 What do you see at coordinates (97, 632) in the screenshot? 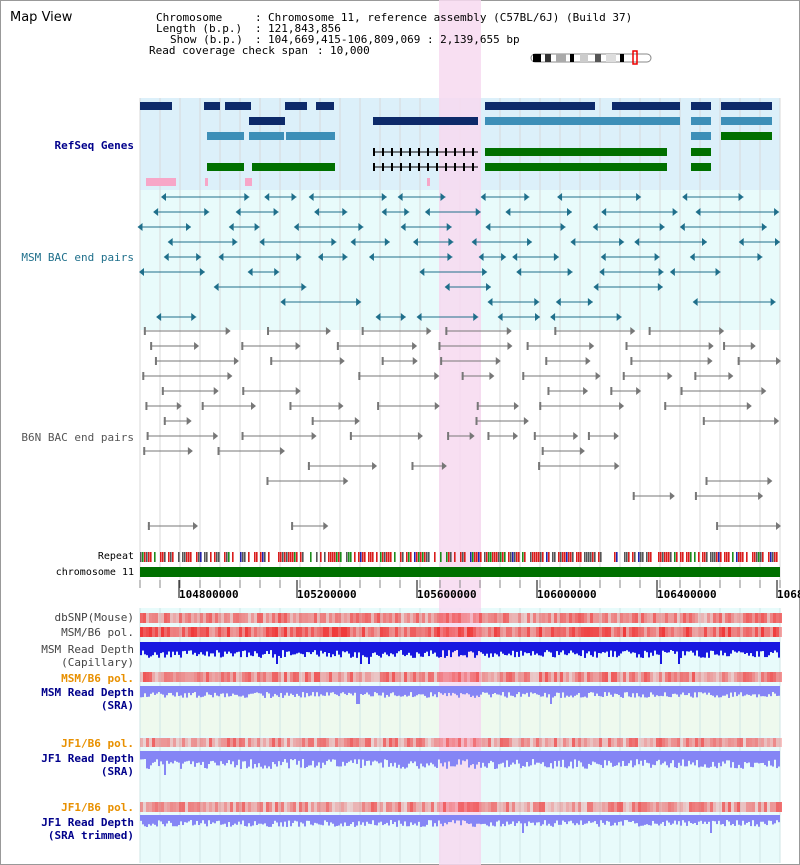
I see `track-label-msm-b6-pol: MSM/B6 pol.` at bounding box center [97, 632].